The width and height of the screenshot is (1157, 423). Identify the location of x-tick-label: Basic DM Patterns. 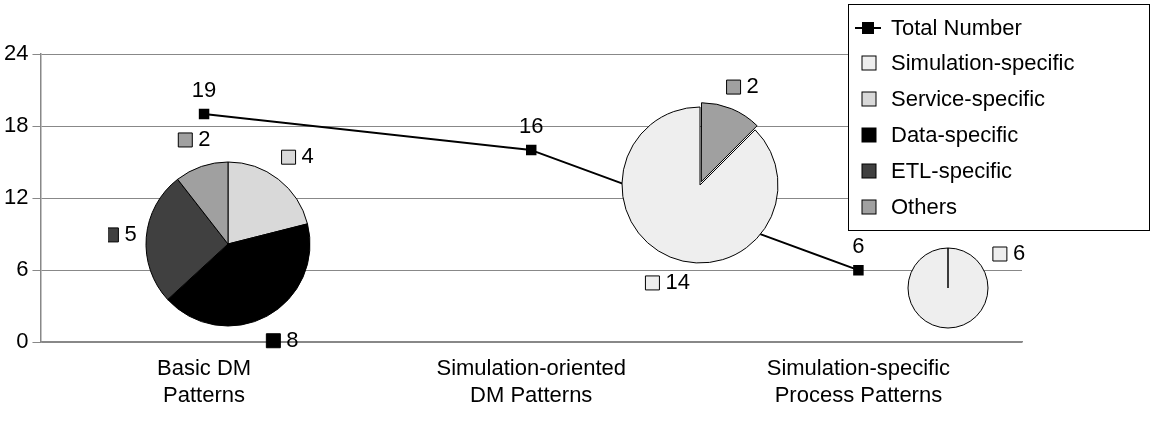
(204, 381).